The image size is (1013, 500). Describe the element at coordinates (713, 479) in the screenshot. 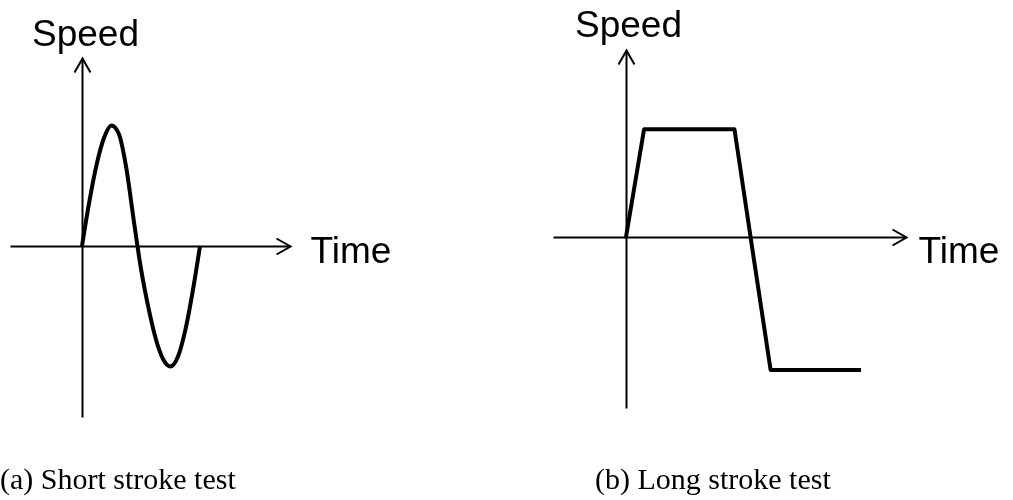

I see `text: (b) Long stroke test` at that location.